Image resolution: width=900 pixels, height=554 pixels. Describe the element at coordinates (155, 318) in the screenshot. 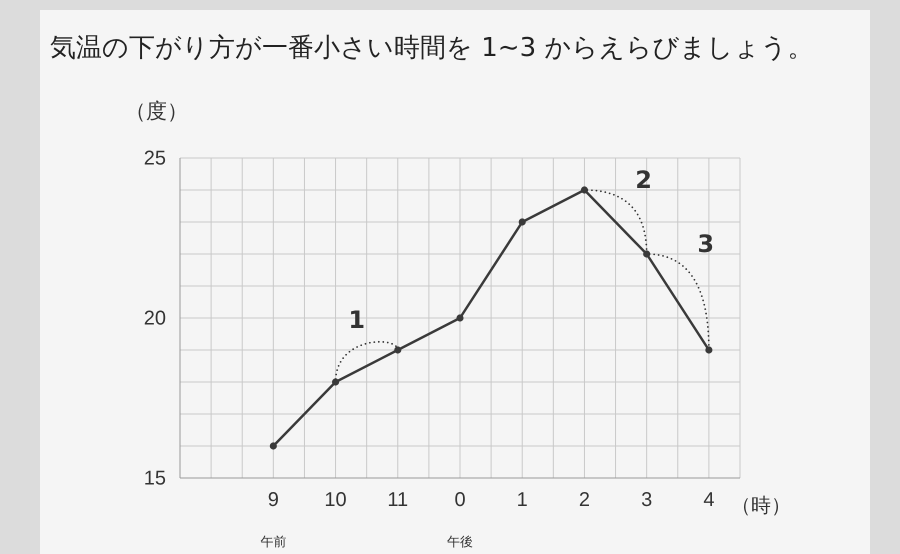

I see `y-tick-label: 20` at that location.